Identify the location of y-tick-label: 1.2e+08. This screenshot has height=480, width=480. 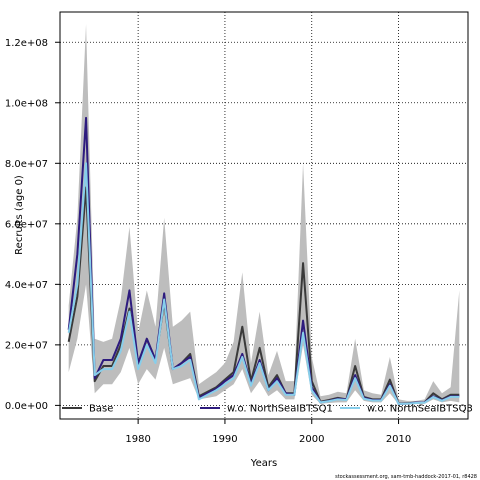
(26, 43).